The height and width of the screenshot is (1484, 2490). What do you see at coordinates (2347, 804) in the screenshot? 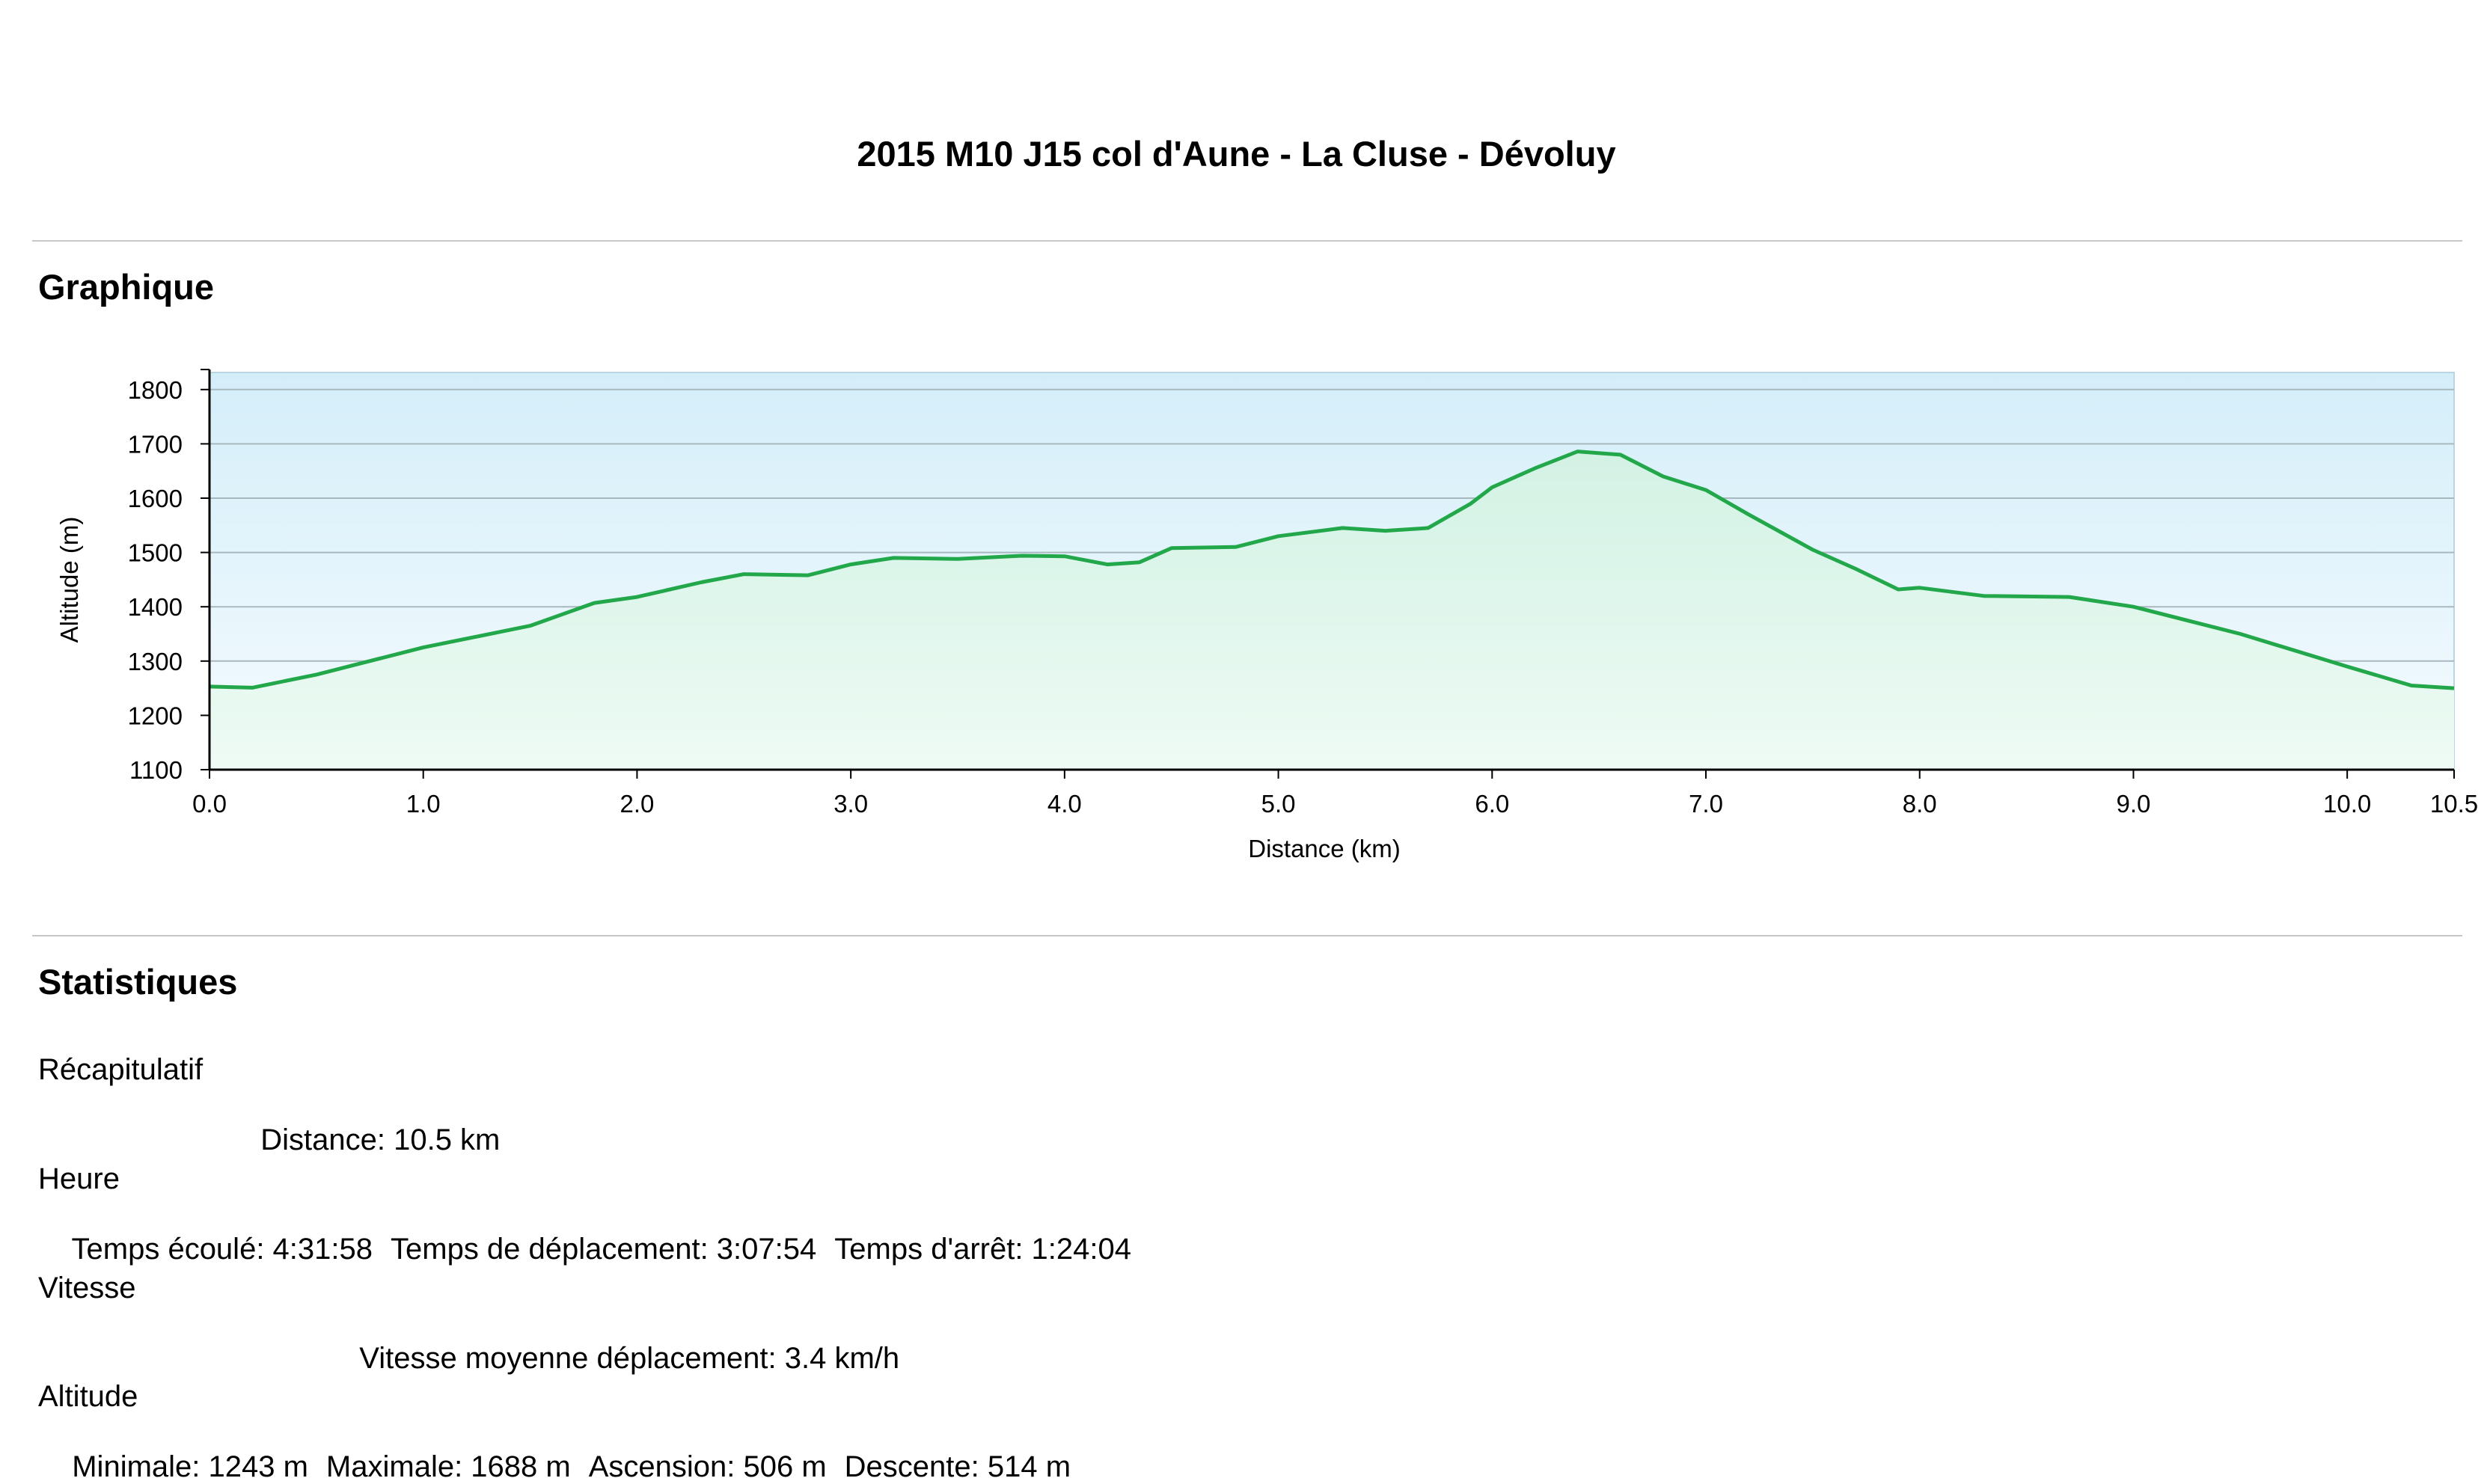
I see `x-tick-label: 10.0` at bounding box center [2347, 804].